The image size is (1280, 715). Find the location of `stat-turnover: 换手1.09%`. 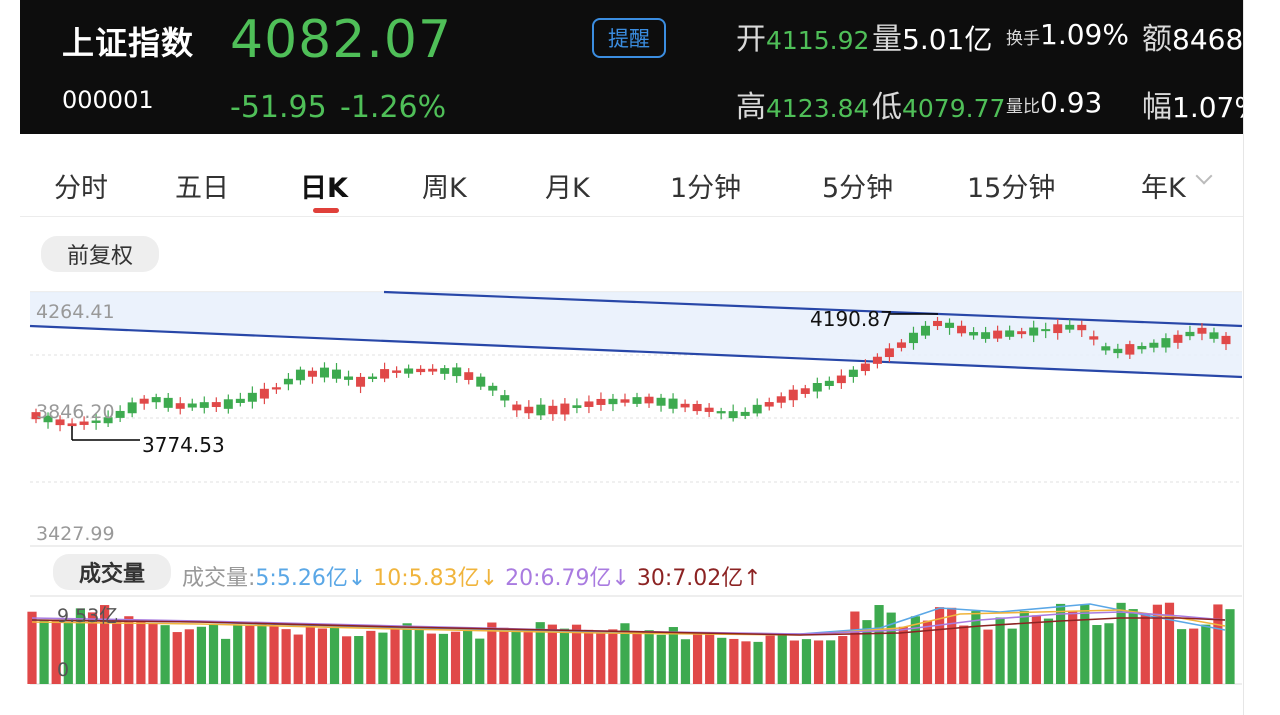

stat-turnover: 换手1.09% is located at coordinates (1067, 34).